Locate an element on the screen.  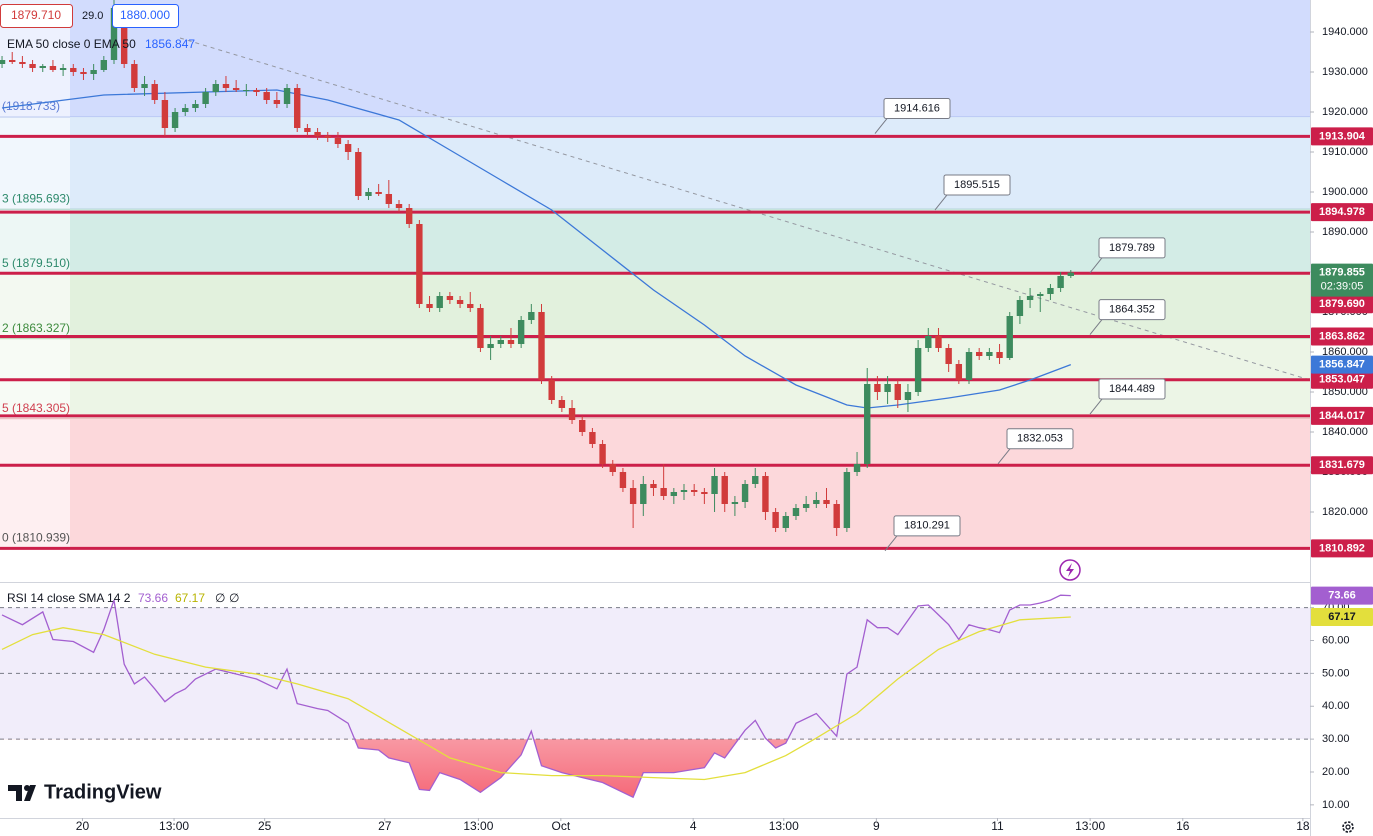
y-tick-label: 1820.000 is located at coordinates (1345, 512).